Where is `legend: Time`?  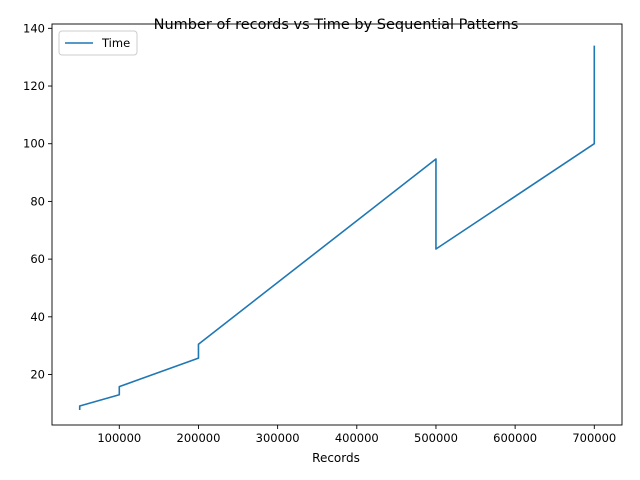
legend: Time is located at coordinates (98, 43).